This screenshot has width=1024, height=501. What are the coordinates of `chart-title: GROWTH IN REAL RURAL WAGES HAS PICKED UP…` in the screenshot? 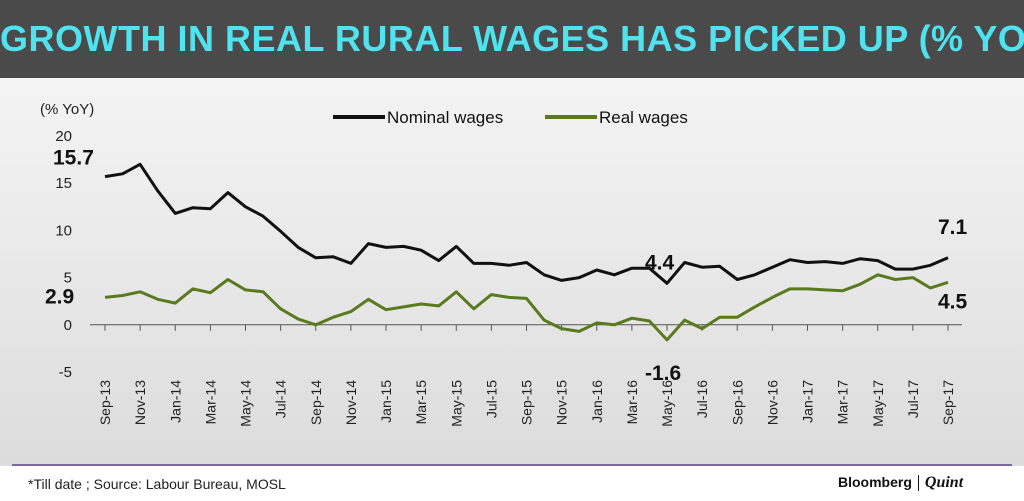 It's located at (512, 38).